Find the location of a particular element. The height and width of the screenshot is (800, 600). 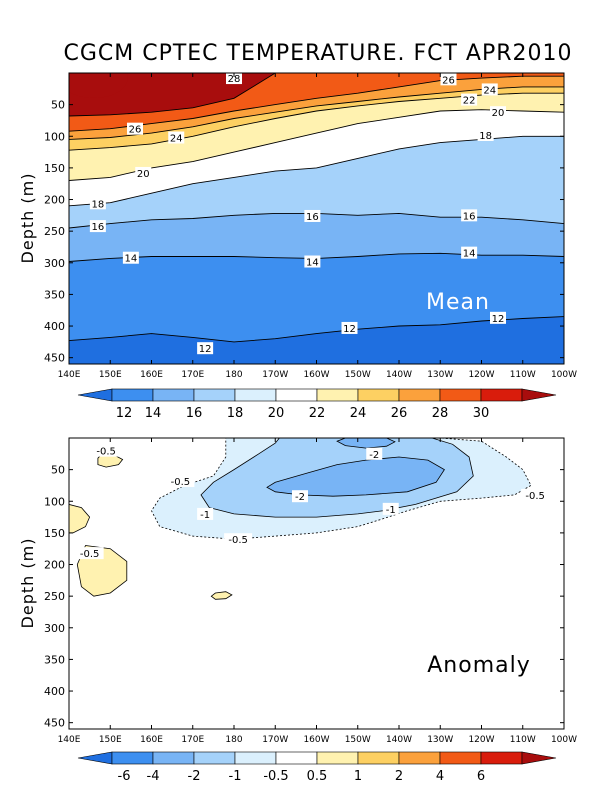

colorbar-label: -2 is located at coordinates (194, 776).